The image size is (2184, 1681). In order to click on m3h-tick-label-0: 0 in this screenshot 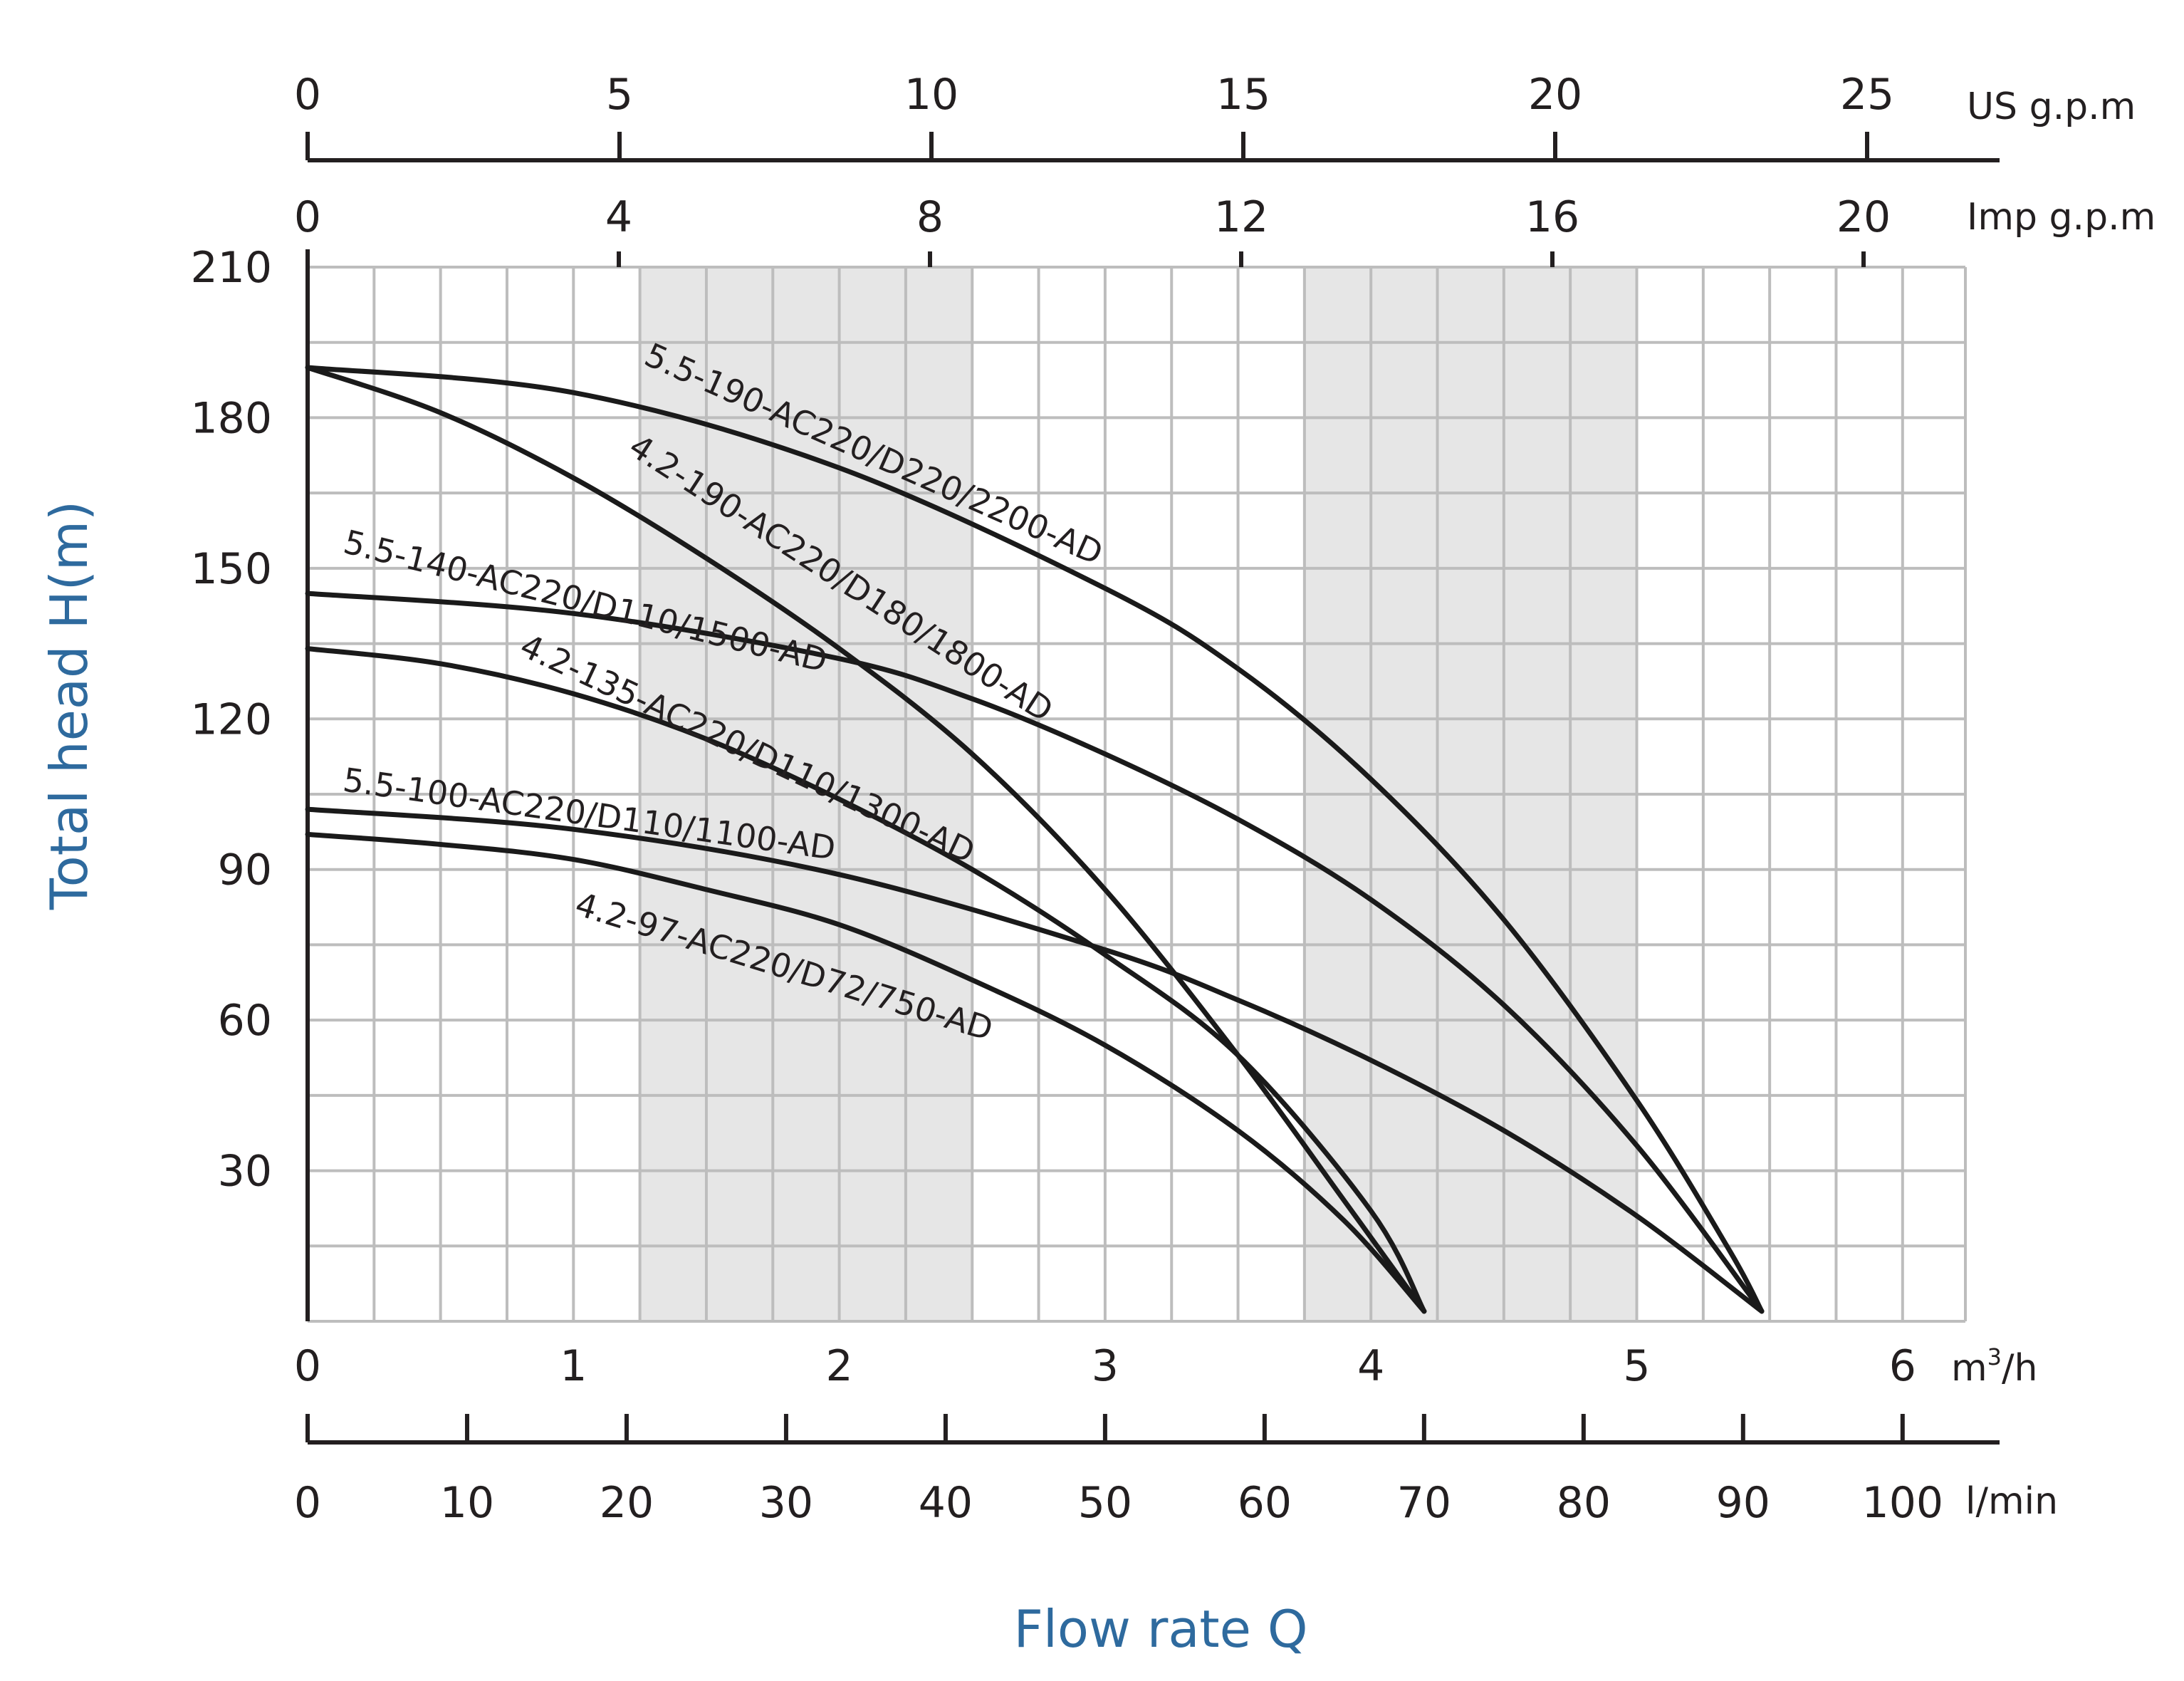, I will do `click(307, 1366)`.